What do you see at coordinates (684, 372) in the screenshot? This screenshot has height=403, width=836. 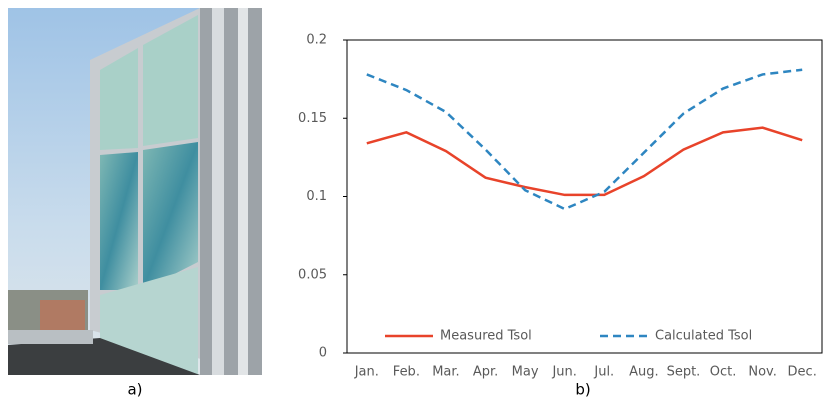 I see `x-tick-label: Sept.` at bounding box center [684, 372].